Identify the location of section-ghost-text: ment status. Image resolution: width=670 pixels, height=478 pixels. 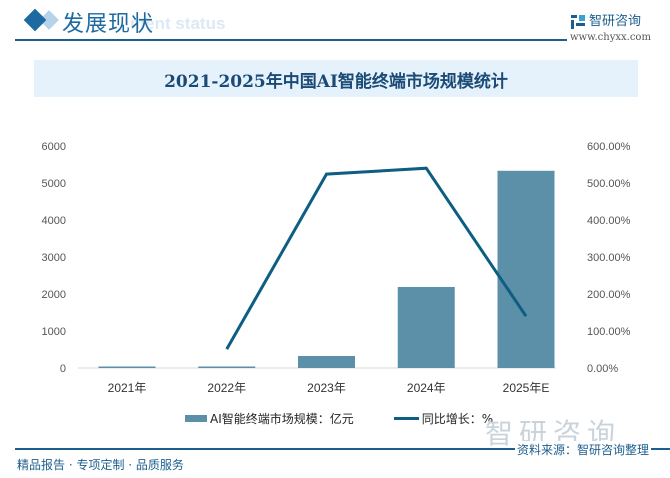
(178, 23).